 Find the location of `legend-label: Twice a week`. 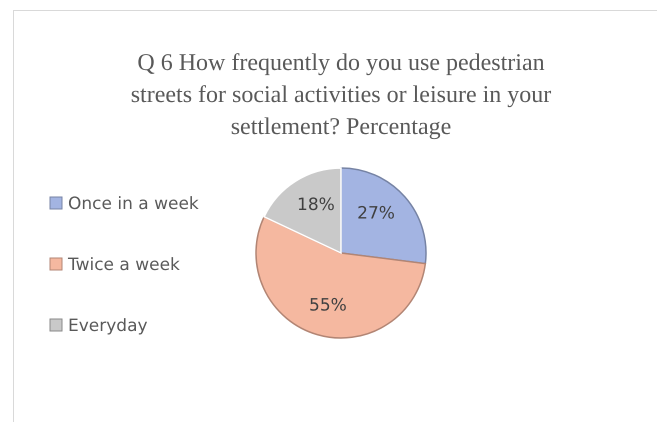

legend-label: Twice a week is located at coordinates (123, 265).